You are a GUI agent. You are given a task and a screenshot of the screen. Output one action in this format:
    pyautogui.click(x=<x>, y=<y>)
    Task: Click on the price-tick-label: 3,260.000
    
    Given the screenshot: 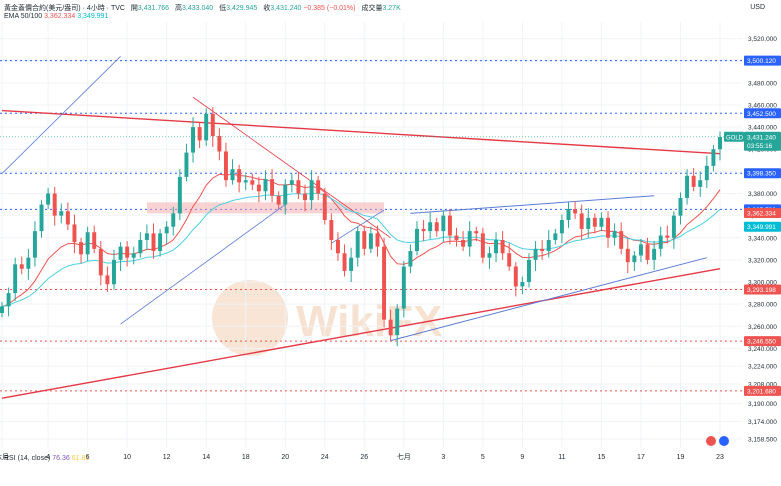 What is the action you would take?
    pyautogui.click(x=762, y=327)
    